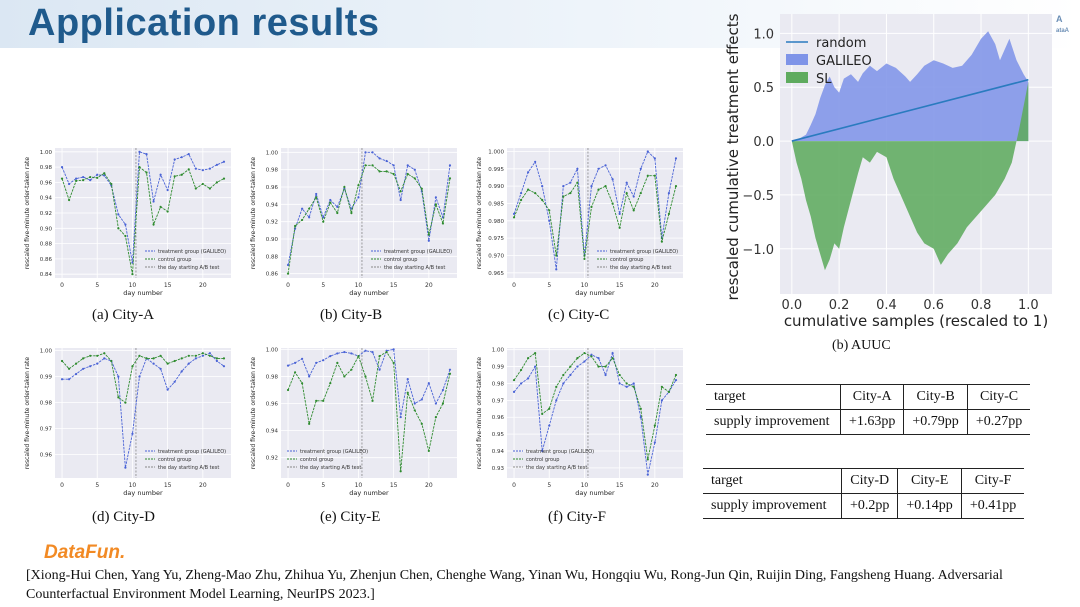 The height and width of the screenshot is (607, 1080). I want to click on table-header-cell: City-B, so click(935, 397).